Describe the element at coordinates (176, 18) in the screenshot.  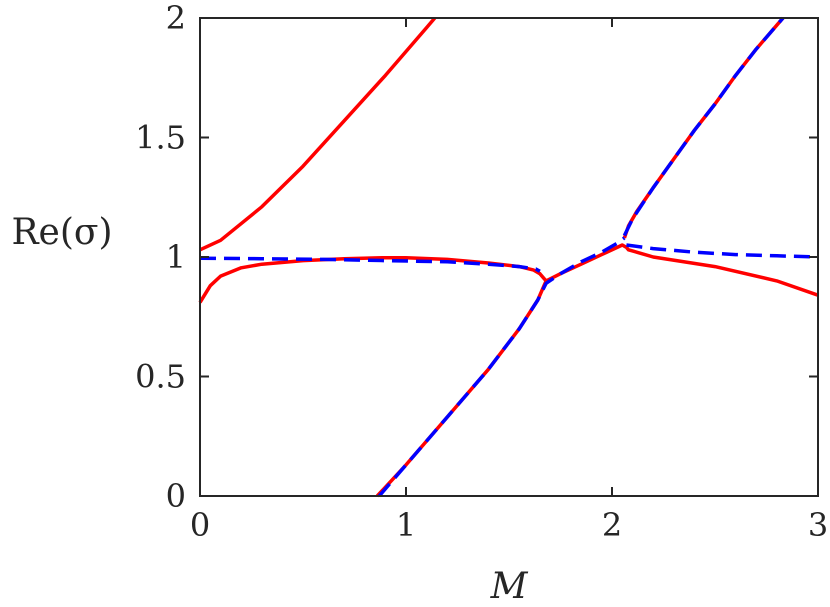
I see `y-tick-label-4: 2` at that location.